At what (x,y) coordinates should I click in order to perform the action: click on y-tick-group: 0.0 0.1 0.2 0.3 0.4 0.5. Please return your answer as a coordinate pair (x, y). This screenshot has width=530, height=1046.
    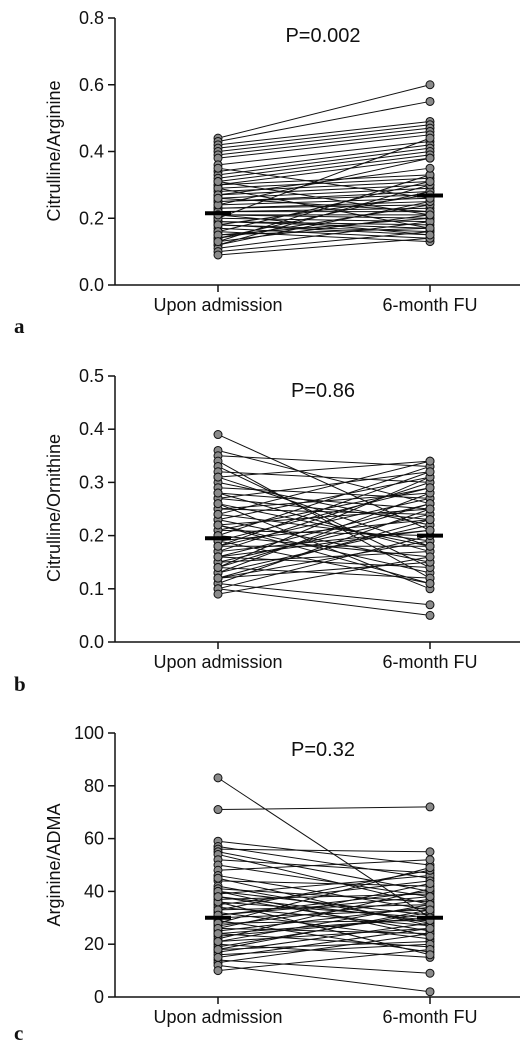
    Looking at the image, I should click on (97, 509).